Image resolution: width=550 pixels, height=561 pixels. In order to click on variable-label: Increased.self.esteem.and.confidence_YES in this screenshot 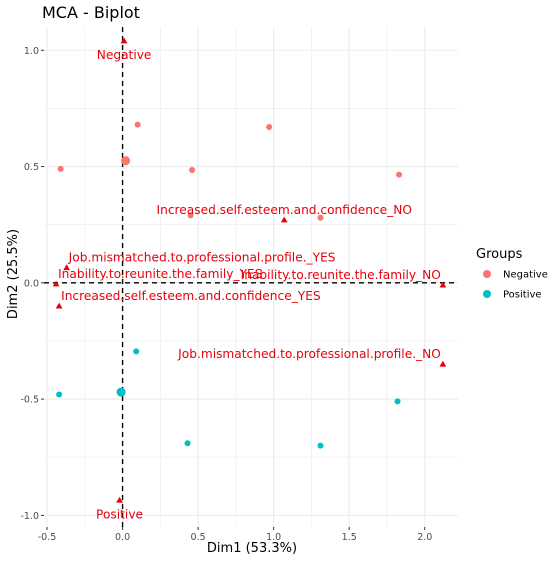, I will do `click(191, 296)`.